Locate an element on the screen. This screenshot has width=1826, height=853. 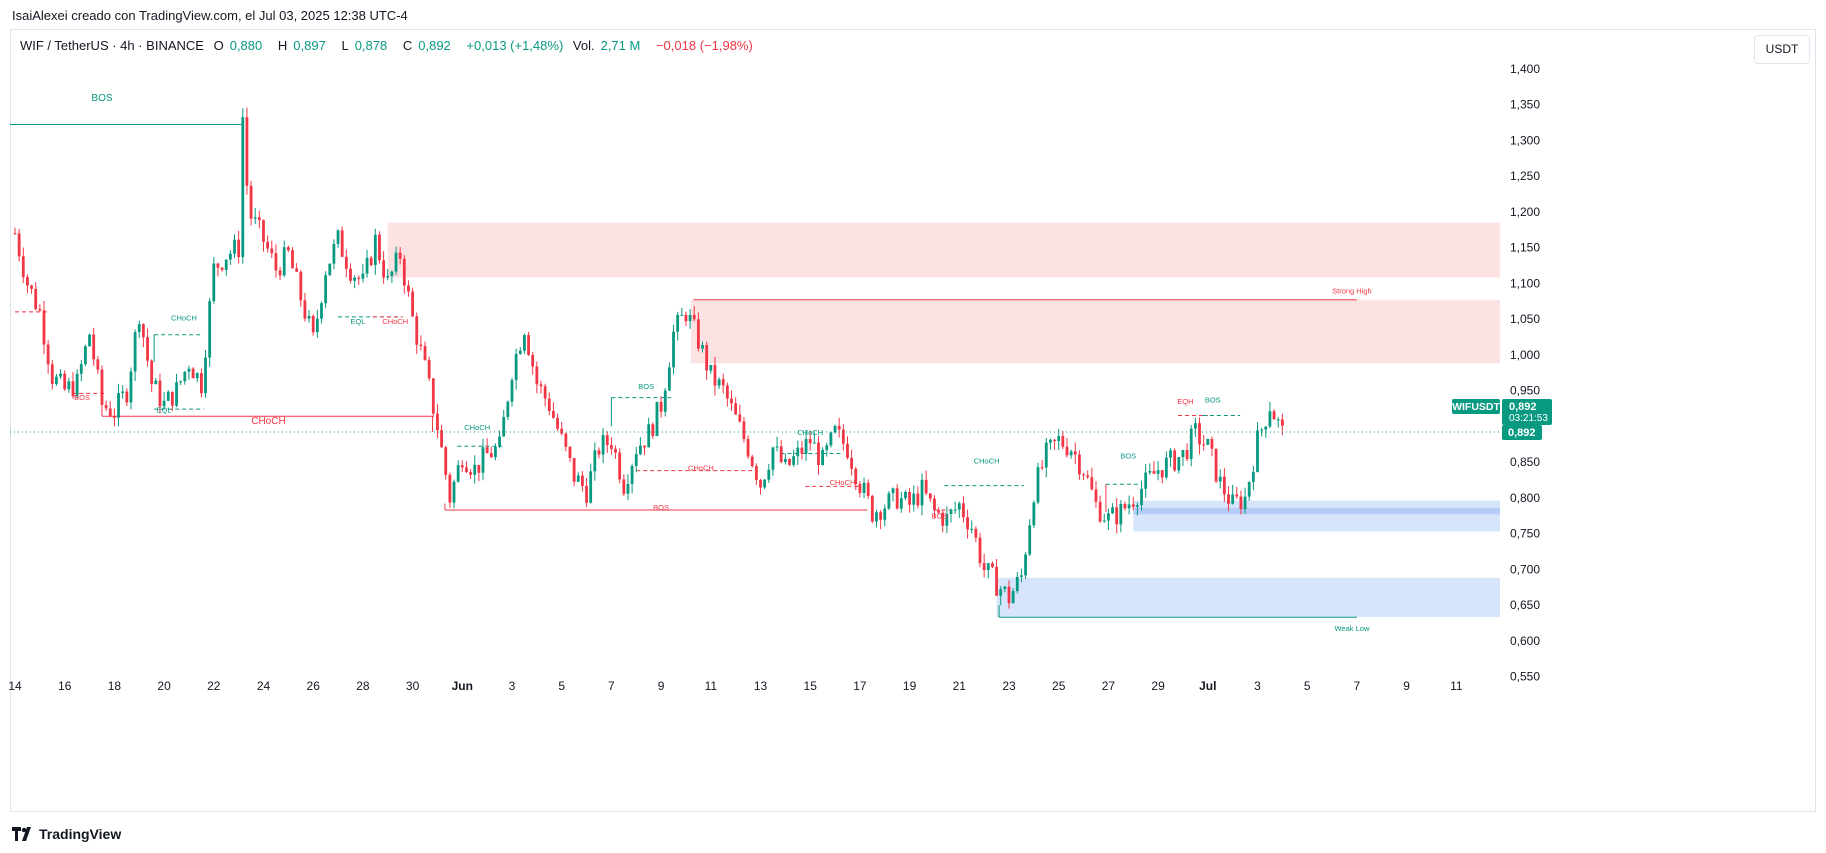
currency-button: USDT is located at coordinates (1782, 49).